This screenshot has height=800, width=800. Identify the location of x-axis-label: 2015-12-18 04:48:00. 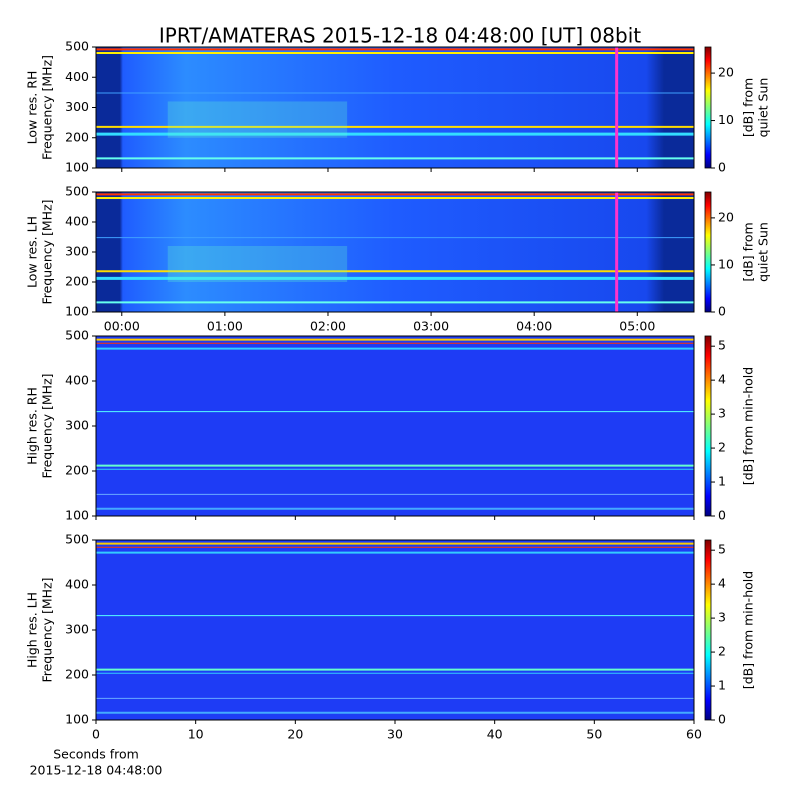
(96, 770).